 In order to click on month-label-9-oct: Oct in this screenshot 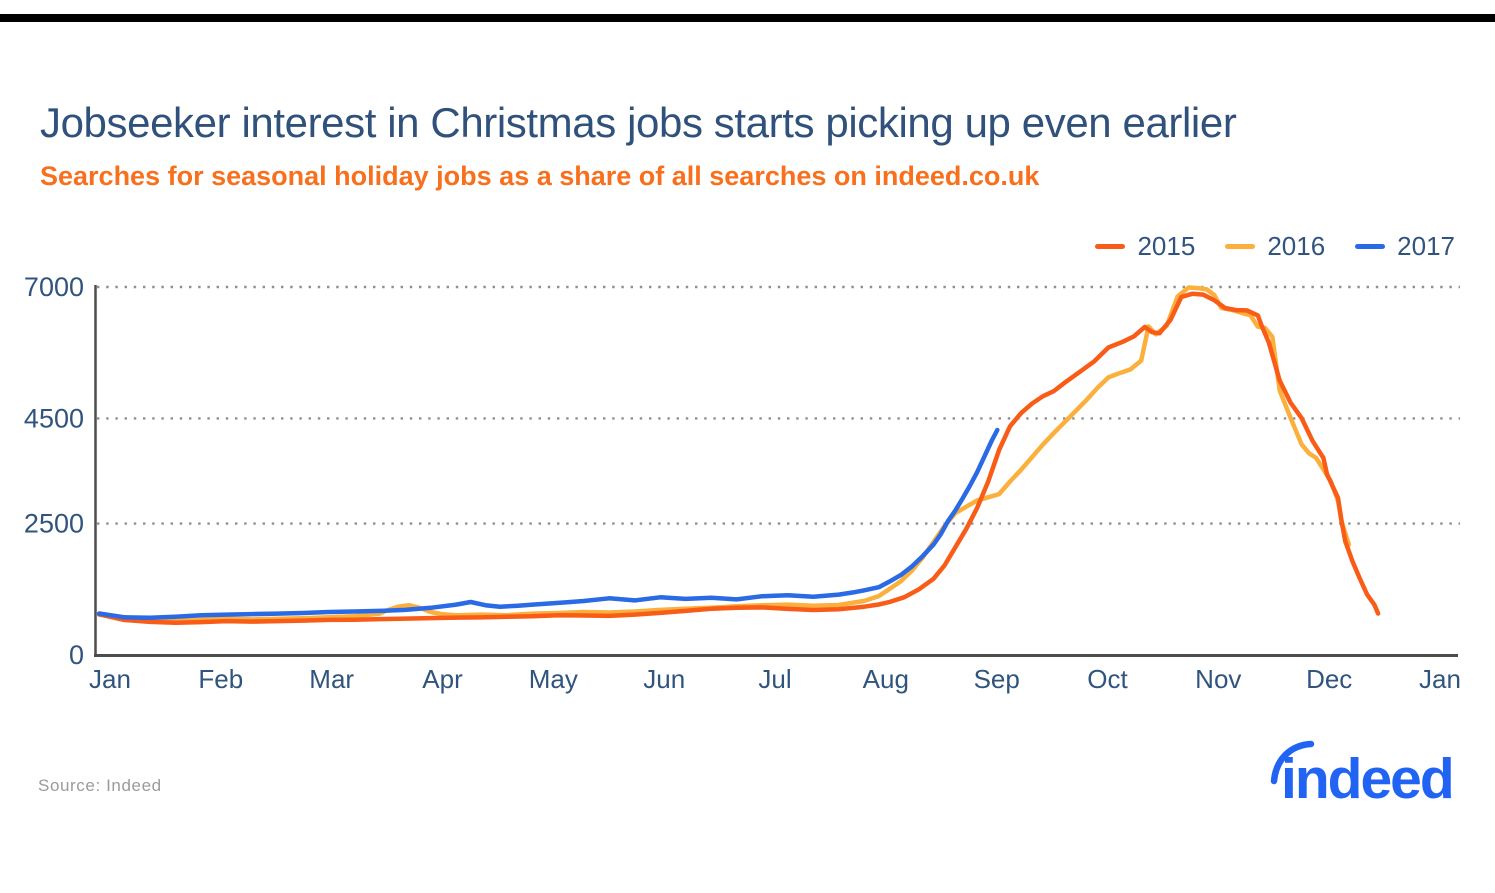, I will do `click(1107, 679)`.